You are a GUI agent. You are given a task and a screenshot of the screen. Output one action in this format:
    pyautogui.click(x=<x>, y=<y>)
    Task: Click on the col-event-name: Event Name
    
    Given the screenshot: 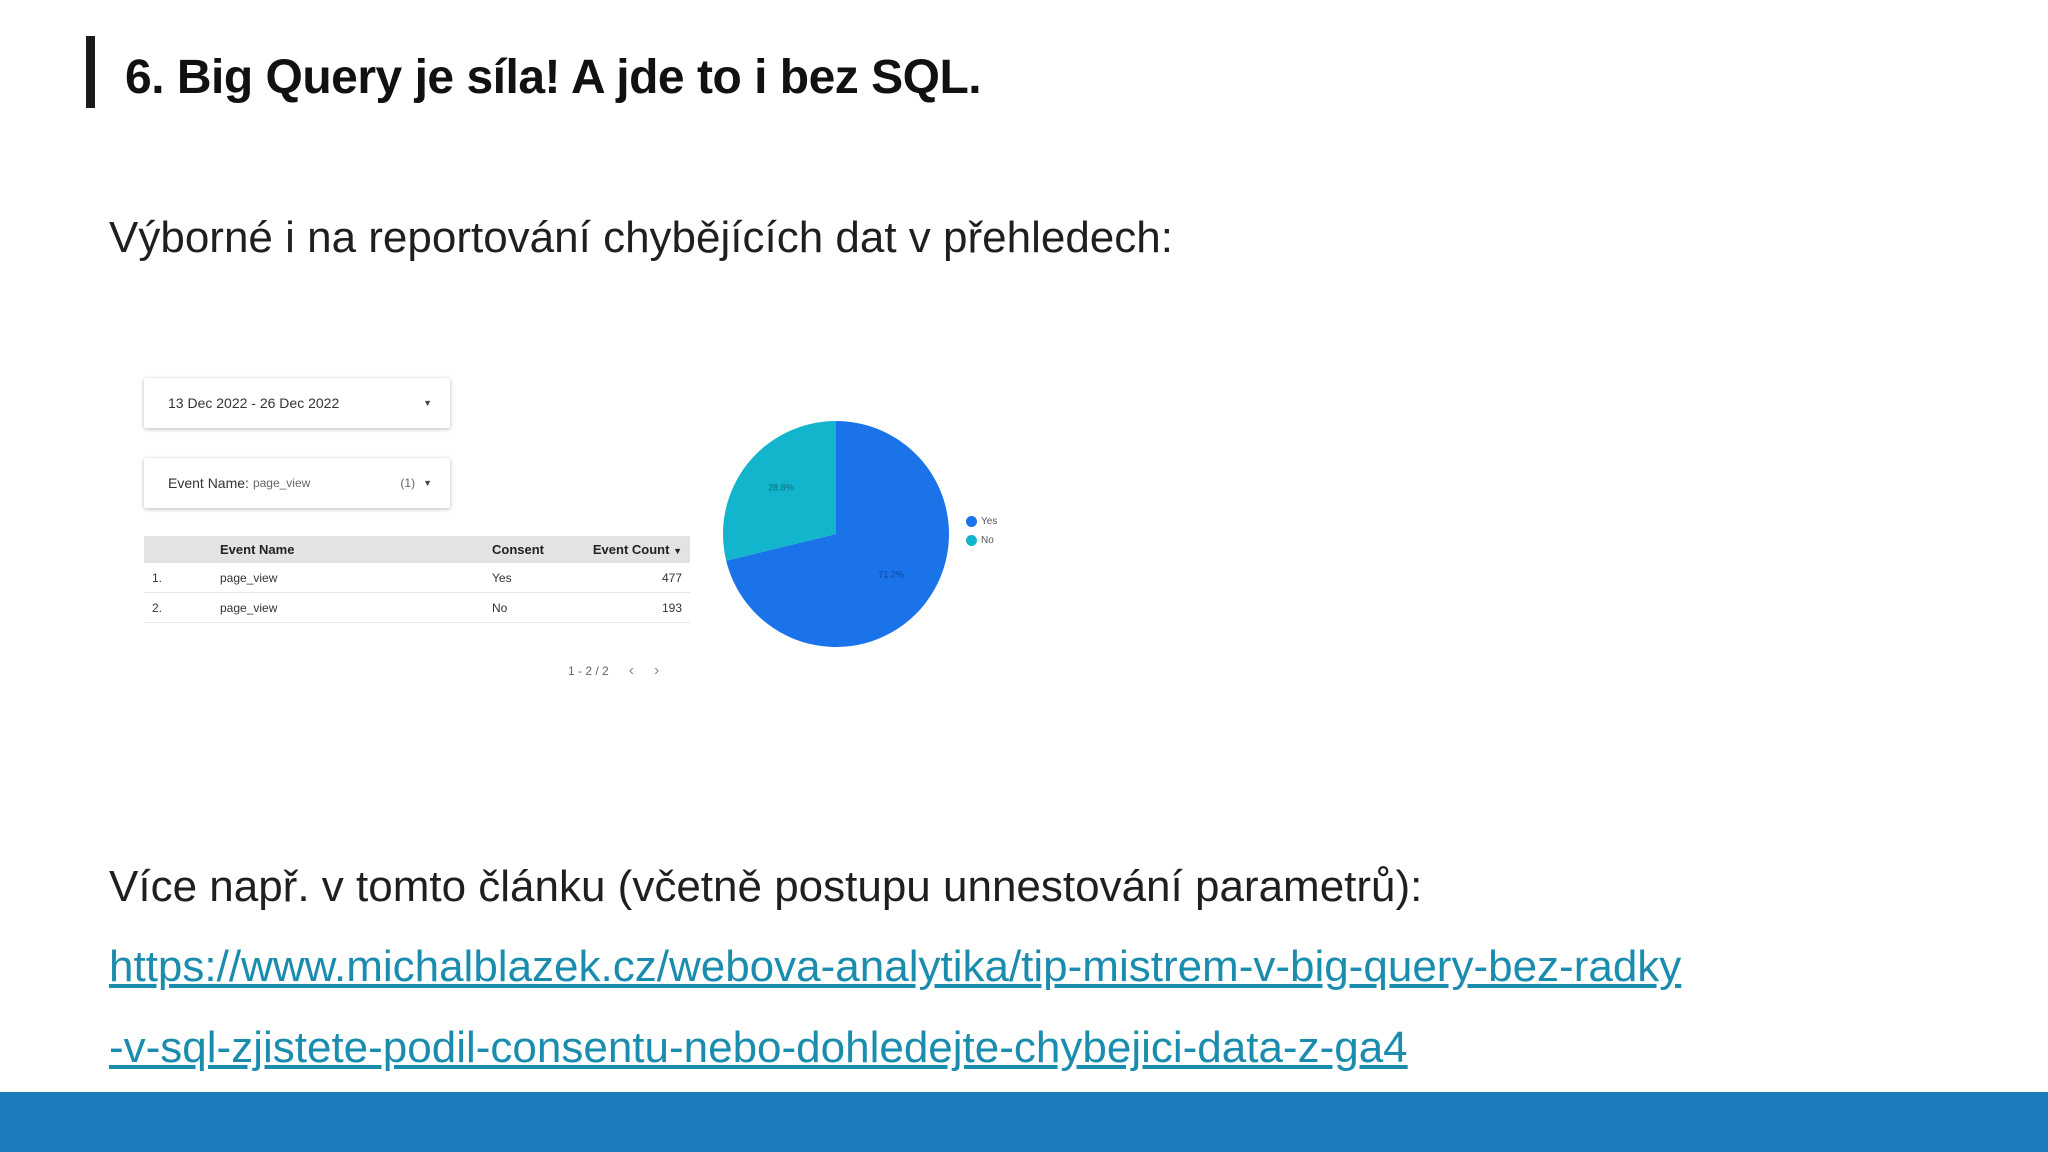 What is the action you would take?
    pyautogui.click(x=257, y=549)
    